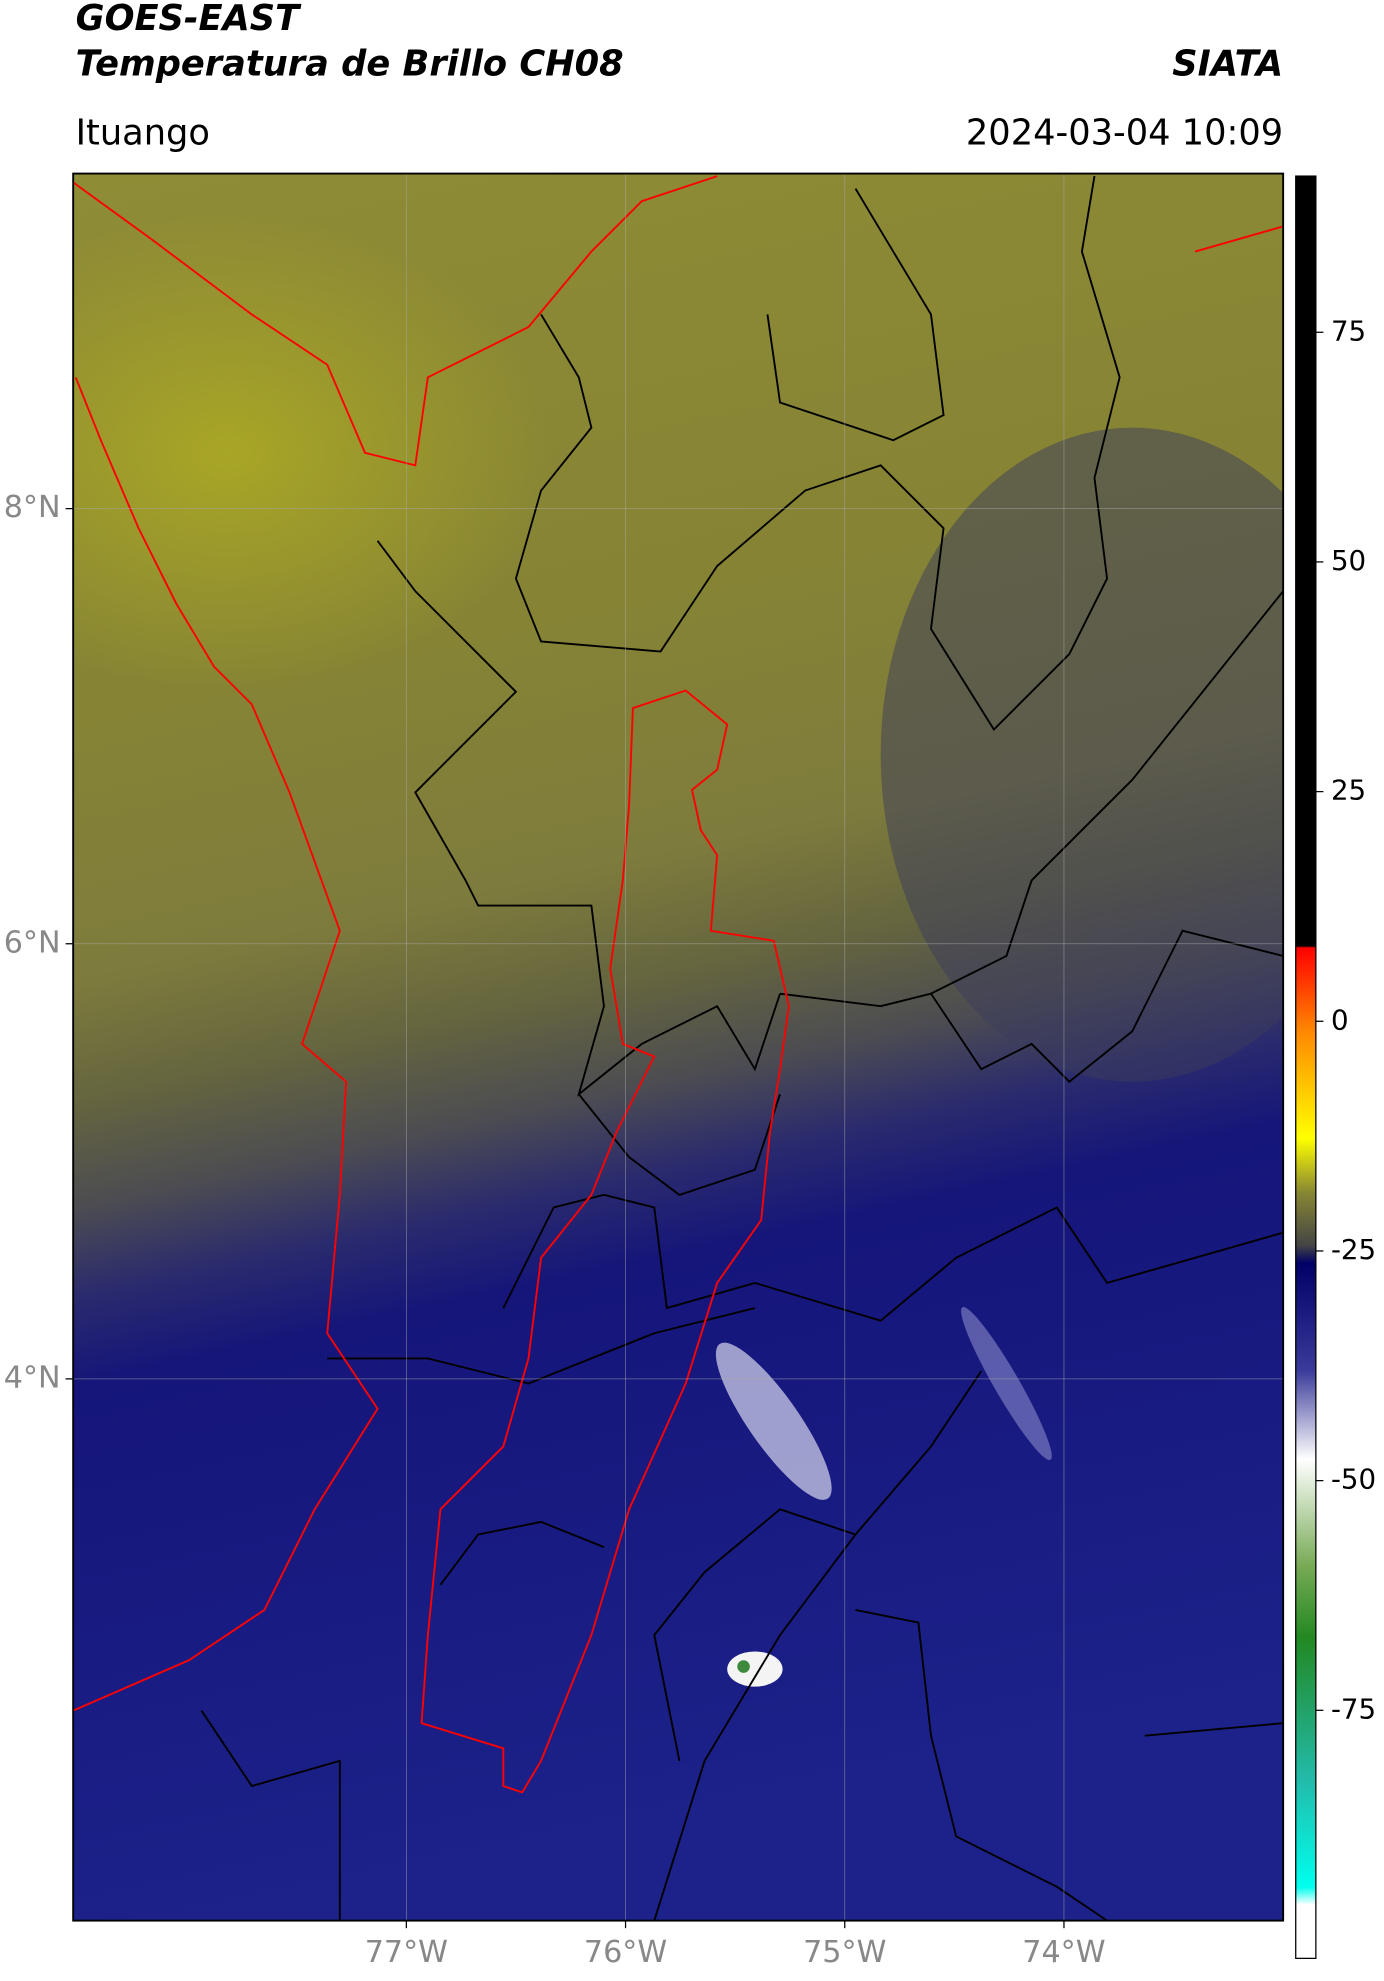  What do you see at coordinates (1124, 133) in the screenshot?
I see `datetime: 2024-03-04 10:09` at bounding box center [1124, 133].